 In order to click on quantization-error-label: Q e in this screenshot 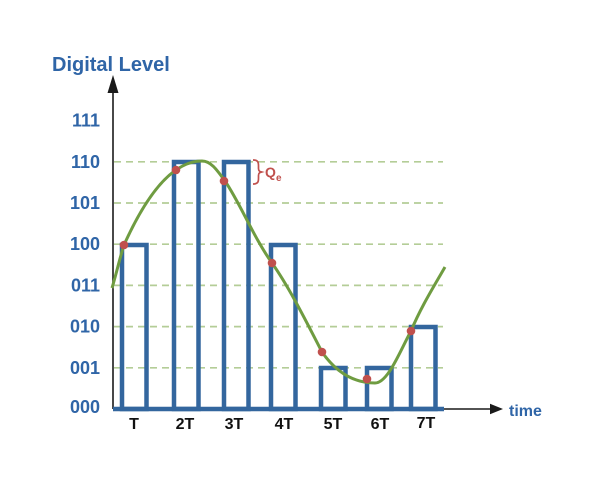, I will do `click(273, 174)`.